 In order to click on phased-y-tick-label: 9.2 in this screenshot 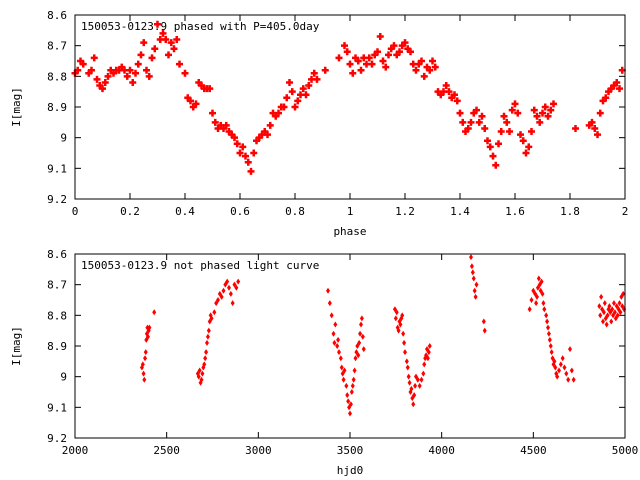, I will do `click(57, 199)`.